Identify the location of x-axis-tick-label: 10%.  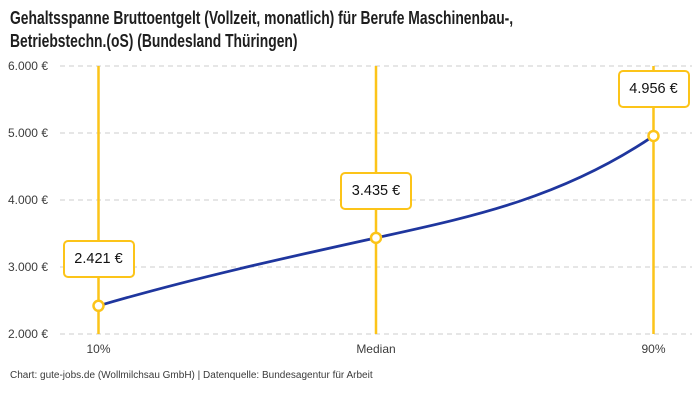
(98, 349).